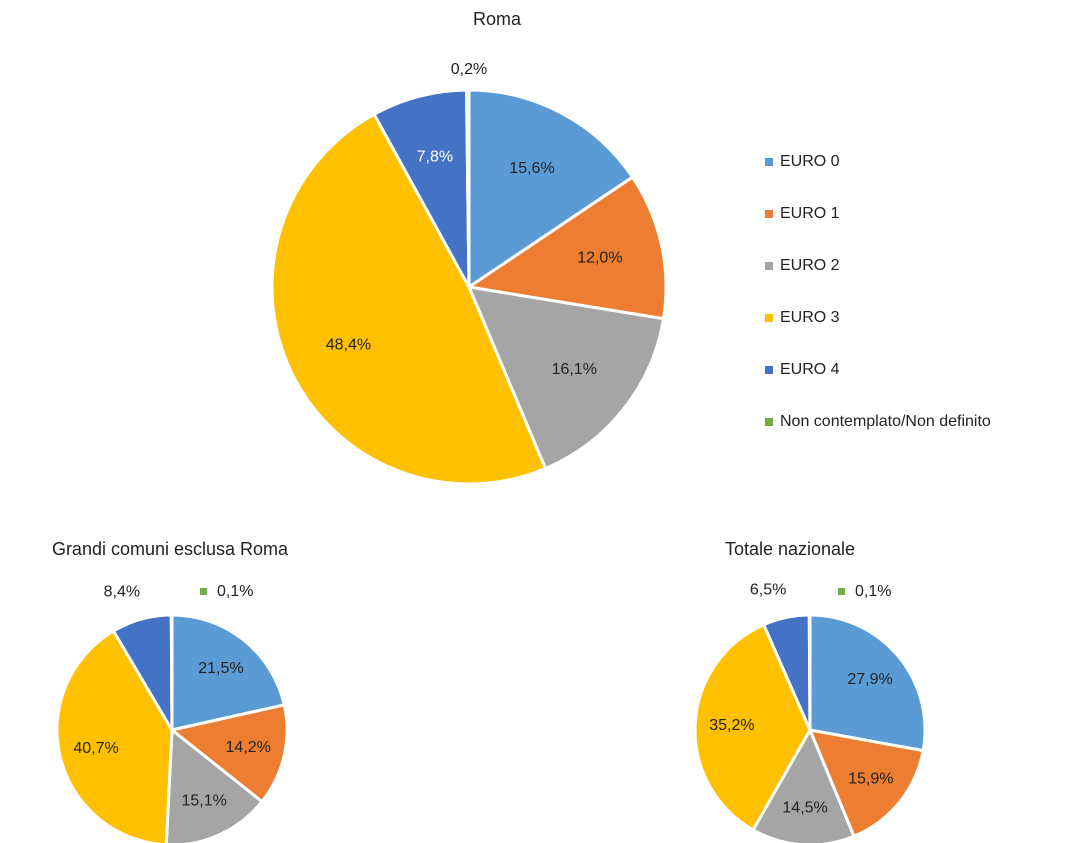 Image resolution: width=1069 pixels, height=843 pixels. What do you see at coordinates (248, 747) in the screenshot?
I see `data-label: 14,2%` at bounding box center [248, 747].